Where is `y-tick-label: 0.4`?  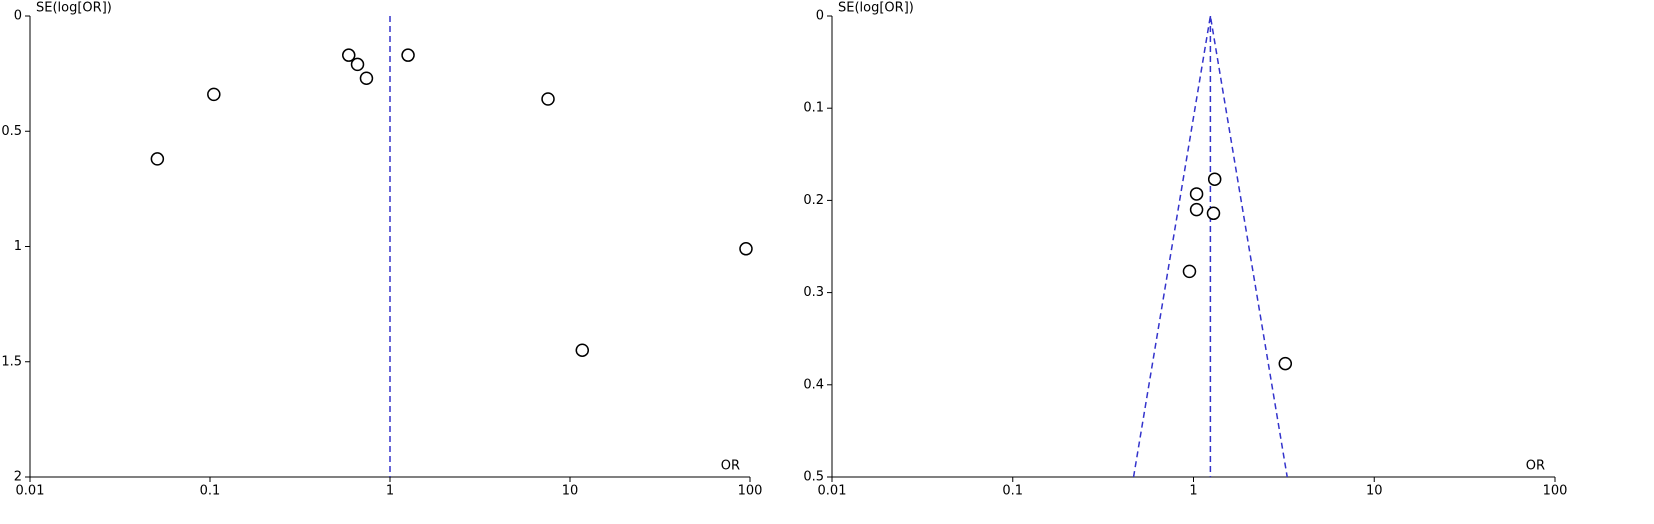
y-tick-label: 0.4 is located at coordinates (813, 384).